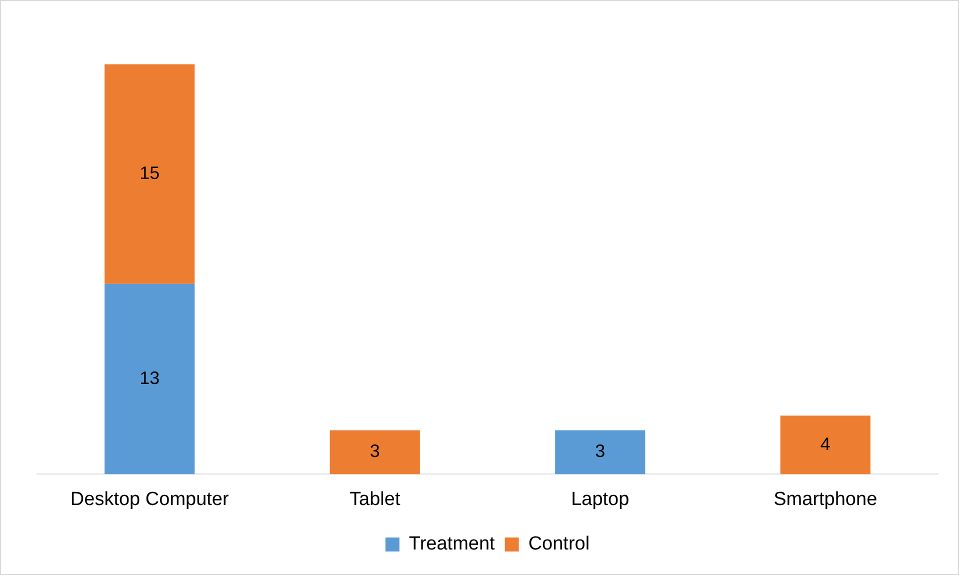  I want to click on data-label: 13, so click(150, 378).